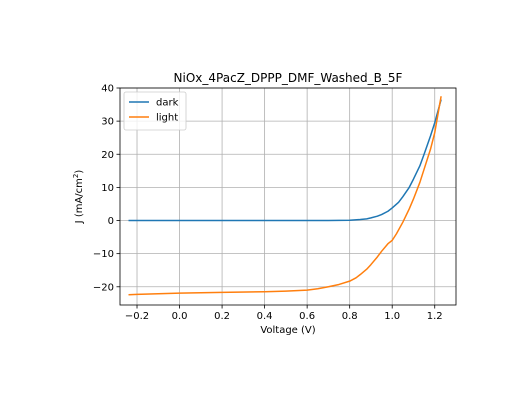  Describe the element at coordinates (79, 172) in the screenshot. I see `y-axis-label-end: )` at that location.